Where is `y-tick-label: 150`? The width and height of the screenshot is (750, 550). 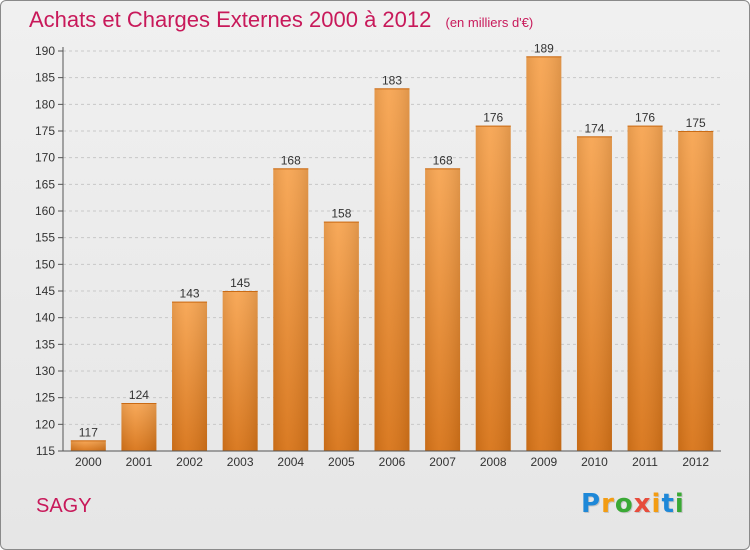
y-tick-label: 150 is located at coordinates (45, 264).